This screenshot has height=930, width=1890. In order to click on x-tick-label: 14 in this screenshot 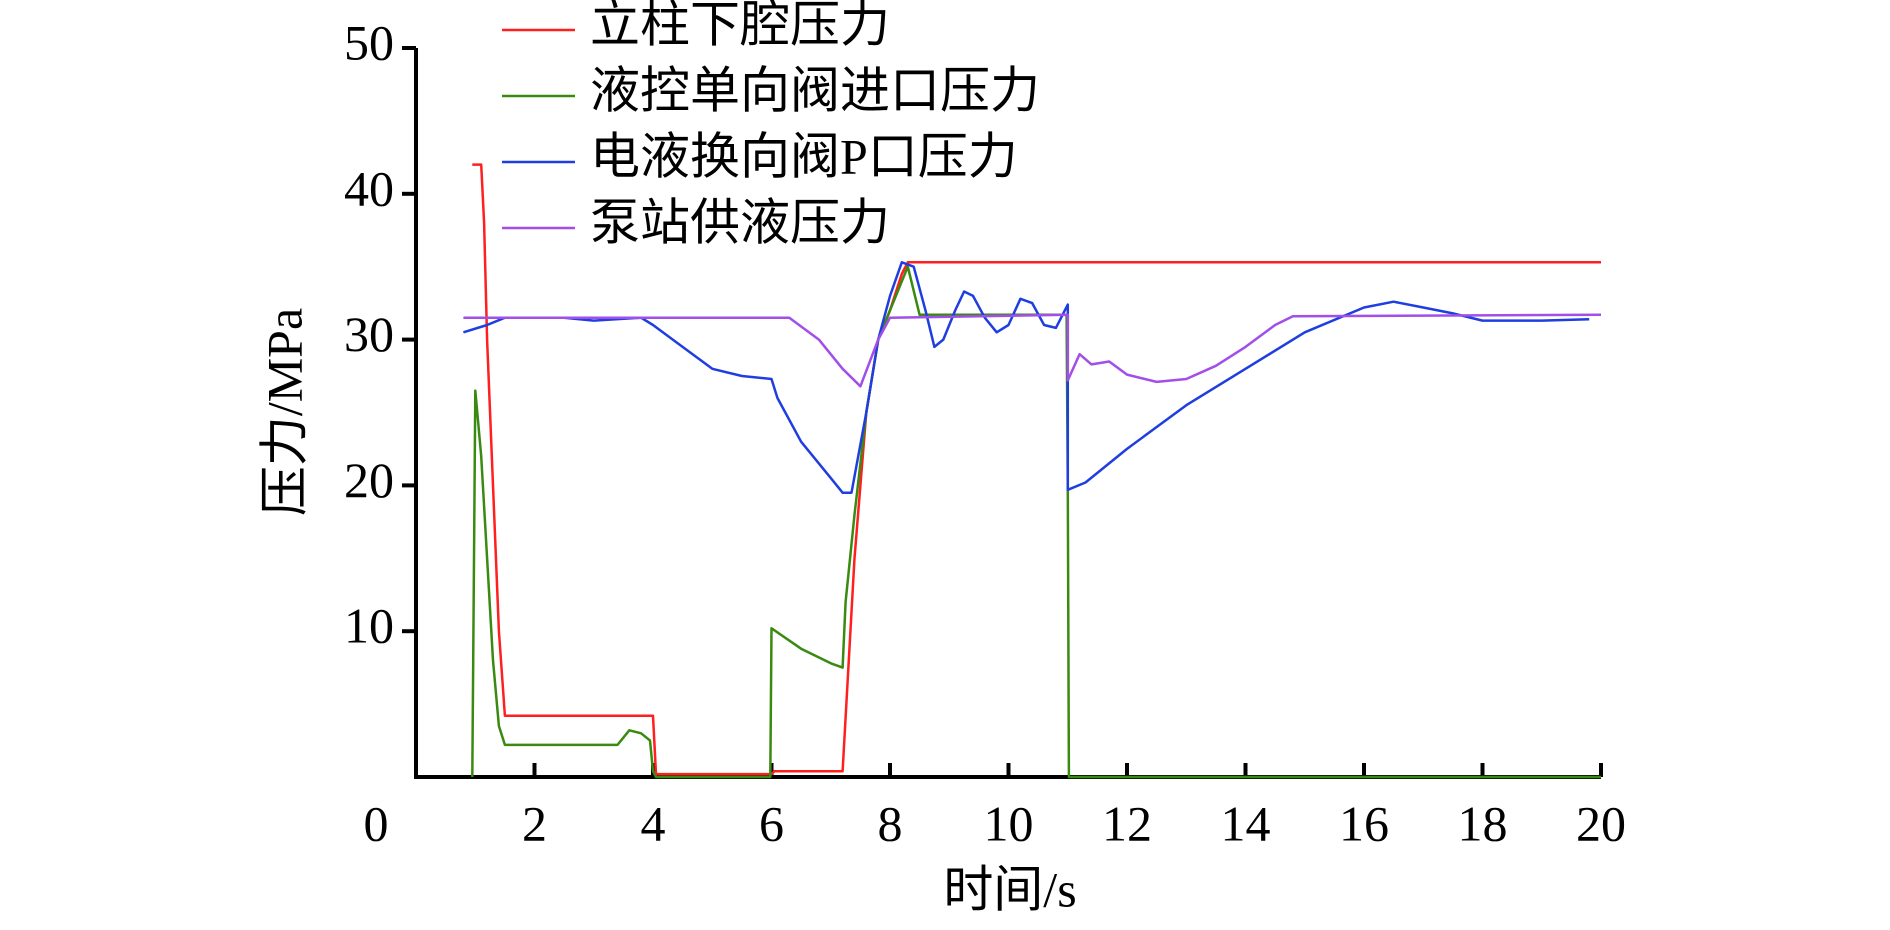, I will do `click(1246, 823)`.